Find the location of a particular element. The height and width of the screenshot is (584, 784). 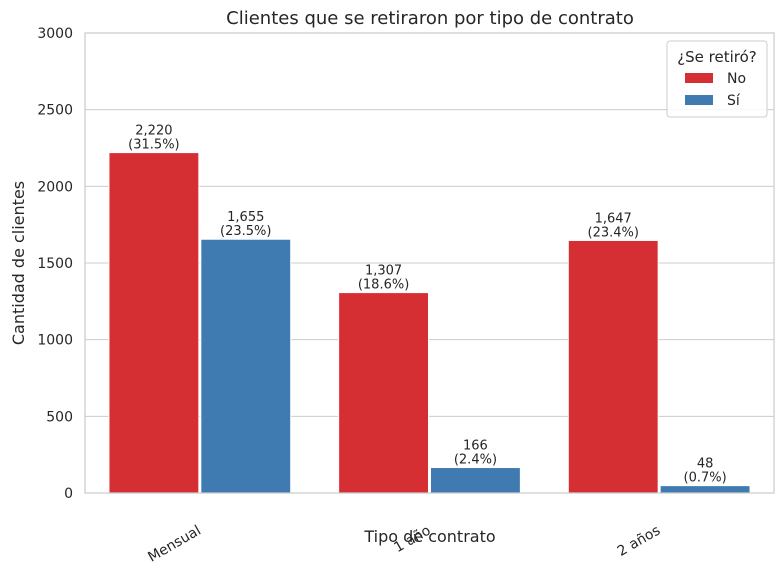

bar-percent-label: (31.5%) is located at coordinates (153, 145).